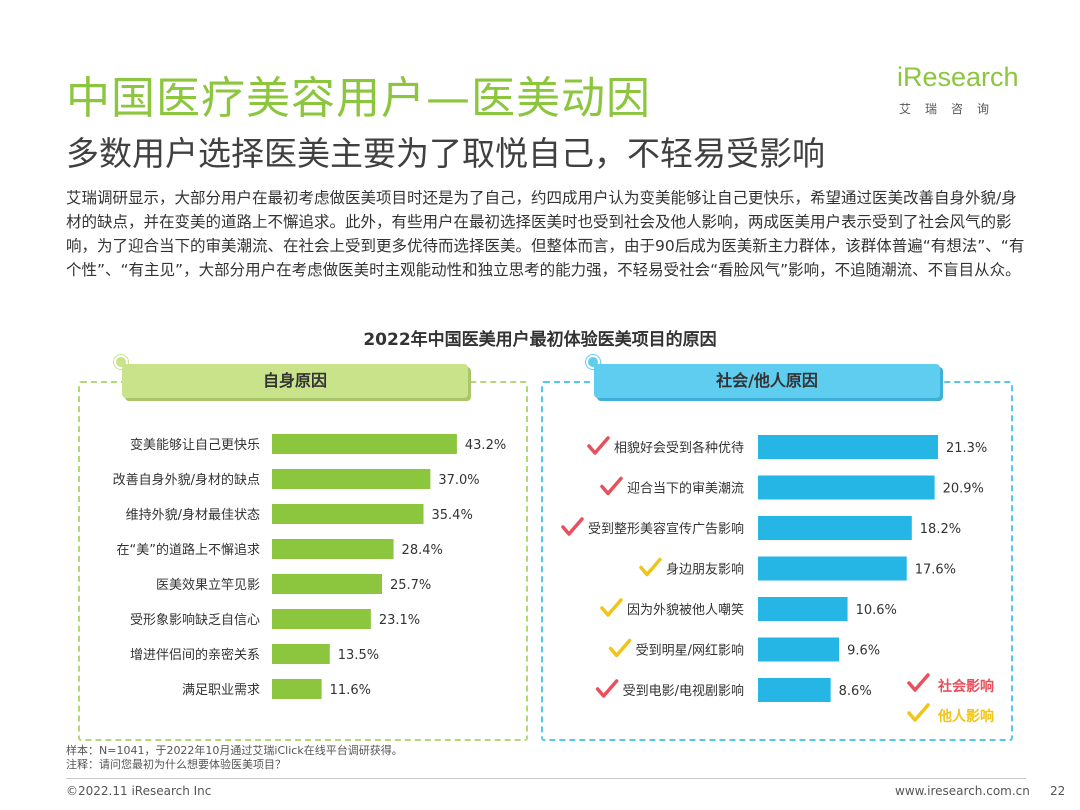 This screenshot has height=810, width=1080. I want to click on category-label-social-4: 因为外貌被他人嘲笑, so click(685, 610).